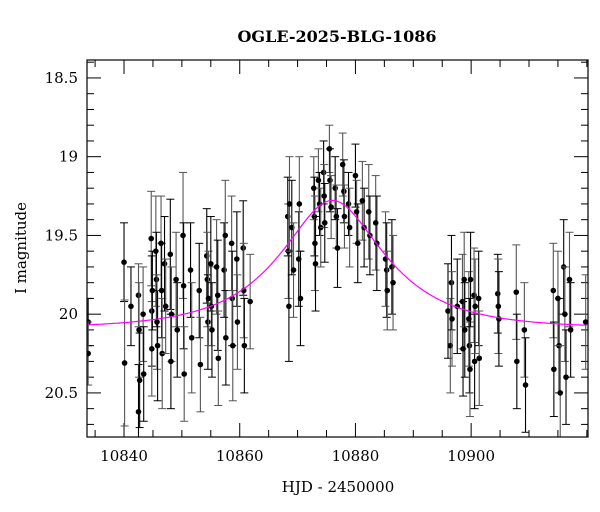 The width and height of the screenshot is (600, 512). What do you see at coordinates (61, 393) in the screenshot?
I see `y-tick-label: 20.5` at bounding box center [61, 393].